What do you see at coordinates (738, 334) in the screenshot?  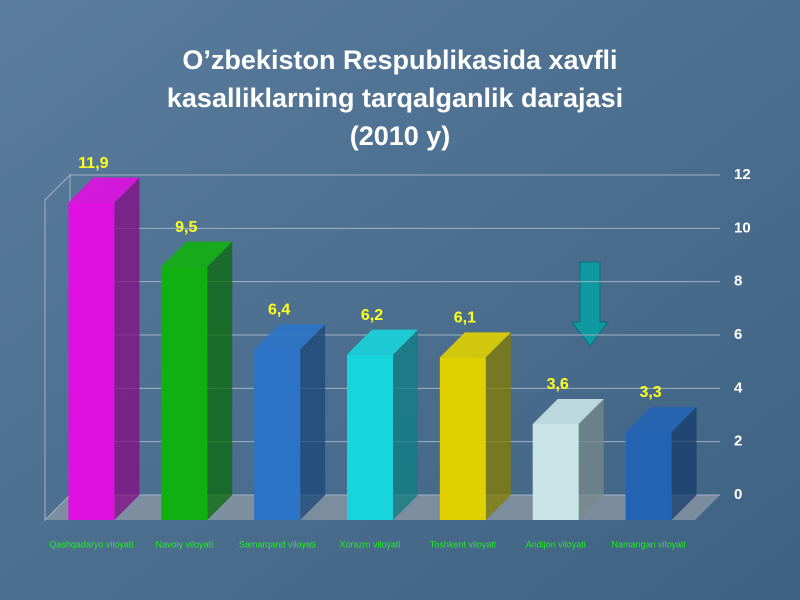 I see `y-tick-label: 6` at bounding box center [738, 334].